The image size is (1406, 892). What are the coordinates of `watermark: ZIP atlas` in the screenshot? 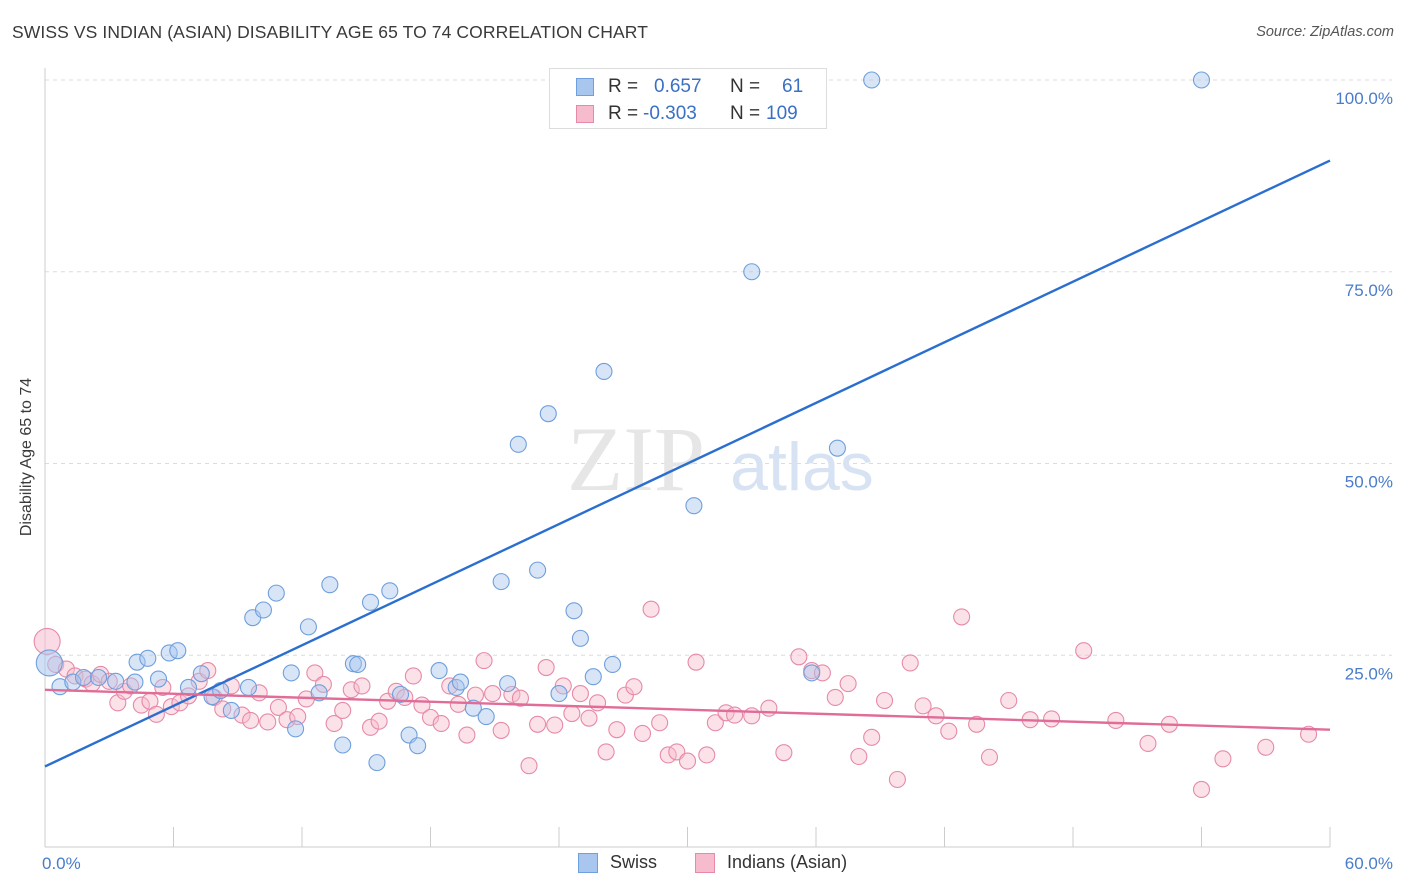 It's located at (720, 459).